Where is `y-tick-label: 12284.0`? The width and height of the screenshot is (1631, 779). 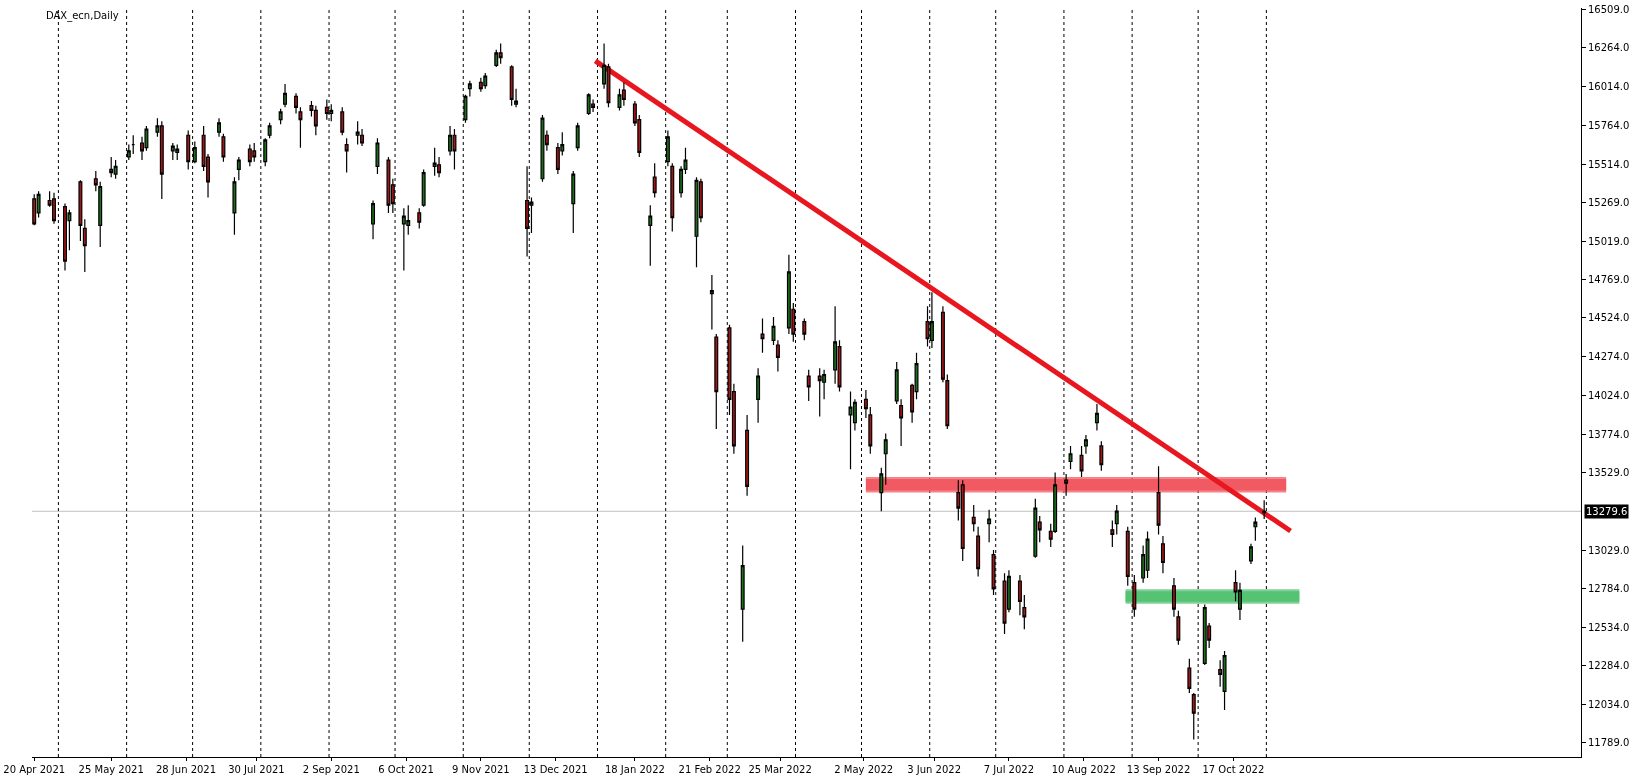
y-tick-label: 12284.0 is located at coordinates (1609, 666).